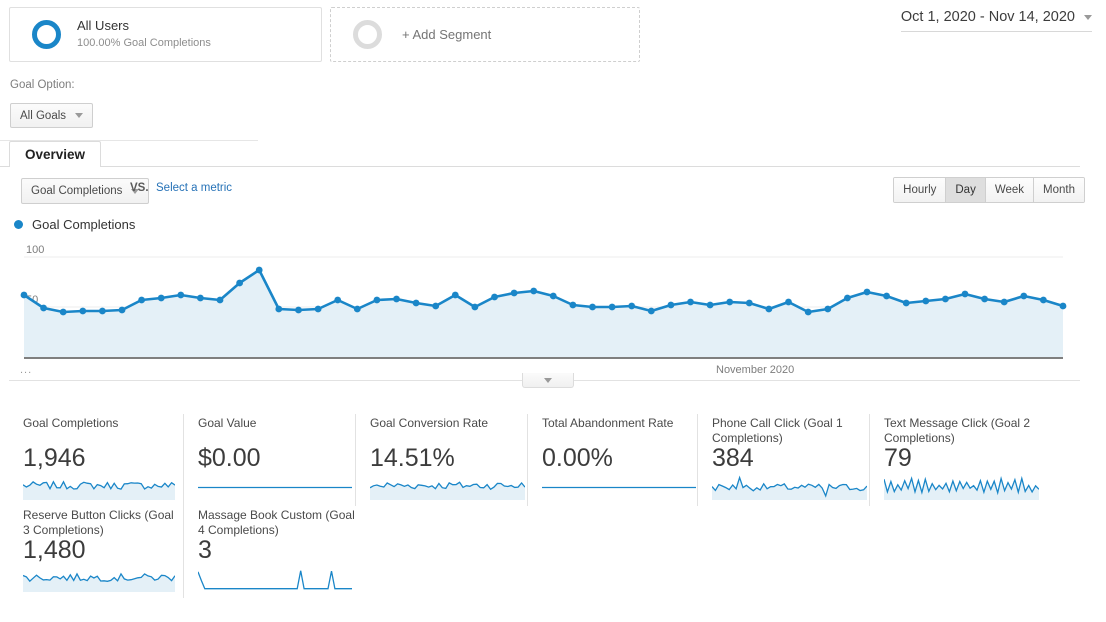 The image size is (1106, 622). I want to click on chart-collapse-handle, so click(548, 380).